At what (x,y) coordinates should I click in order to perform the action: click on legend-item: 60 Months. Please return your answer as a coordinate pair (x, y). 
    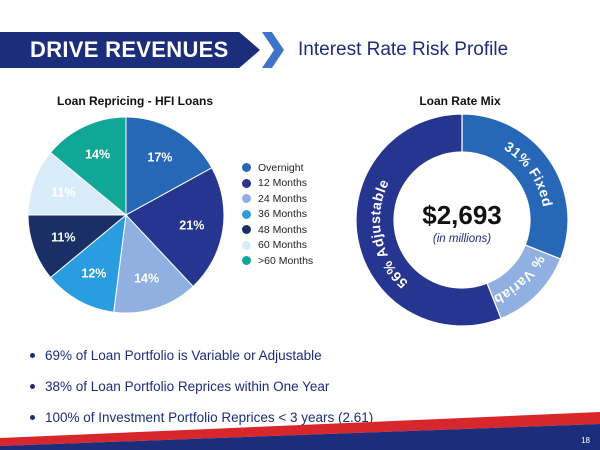
    Looking at the image, I should click on (277, 246).